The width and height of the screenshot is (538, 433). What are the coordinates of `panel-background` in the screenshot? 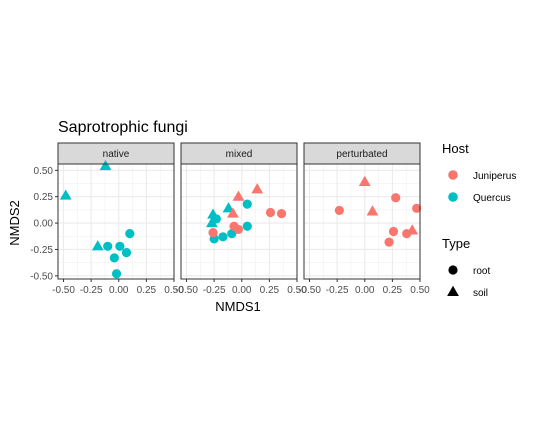 It's located at (239, 221).